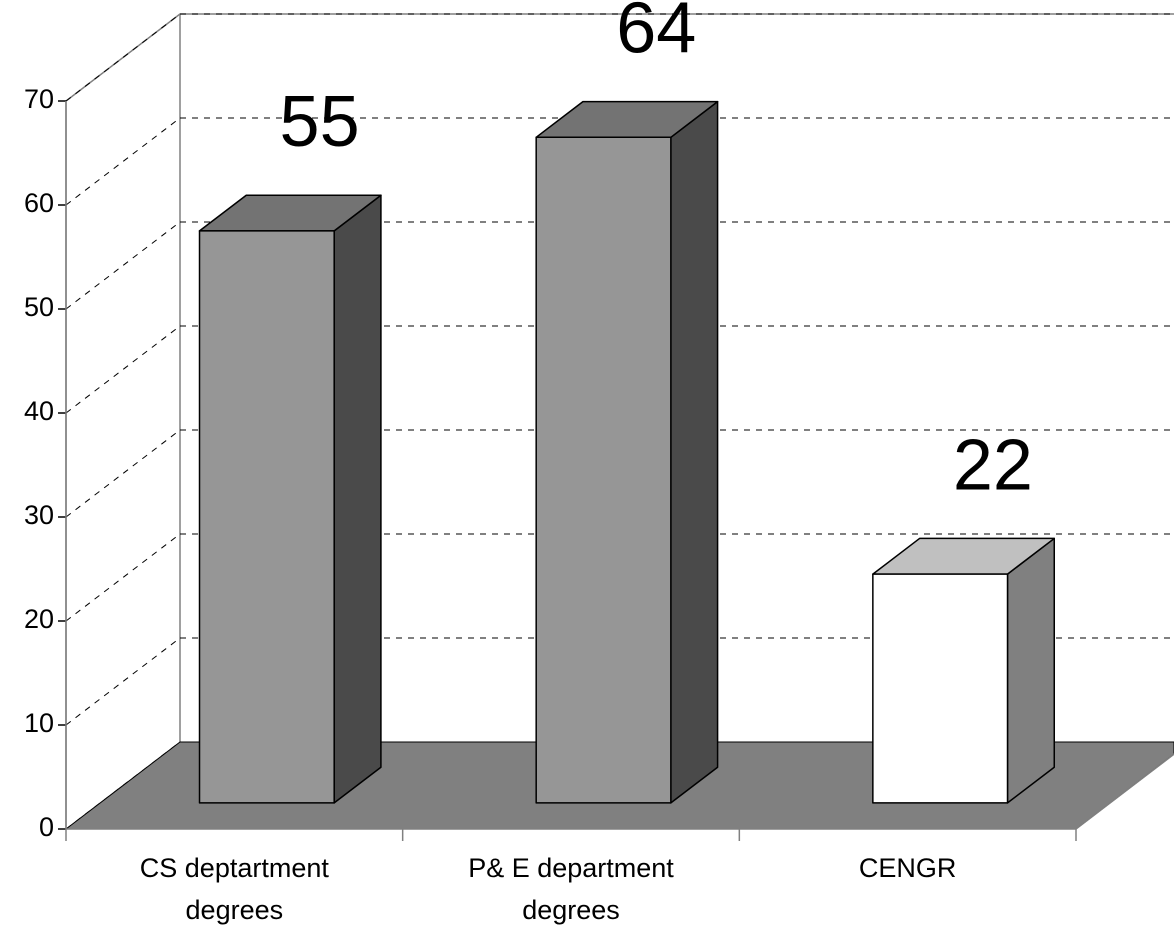 This screenshot has width=1174, height=931. I want to click on data-label: 64, so click(656, 34).